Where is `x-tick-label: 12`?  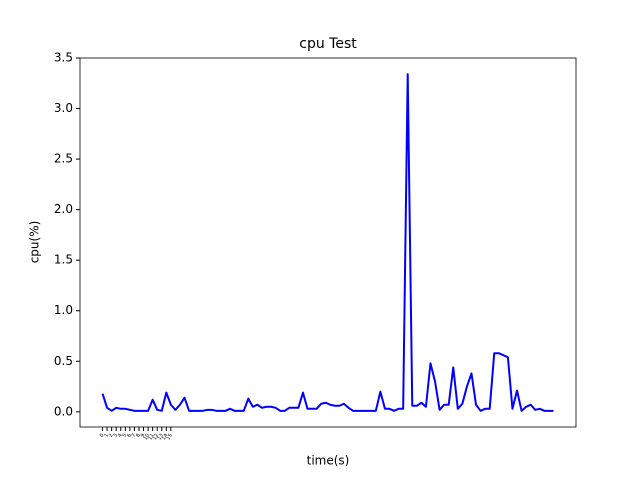
x-tick-label: 12 is located at coordinates (156, 437).